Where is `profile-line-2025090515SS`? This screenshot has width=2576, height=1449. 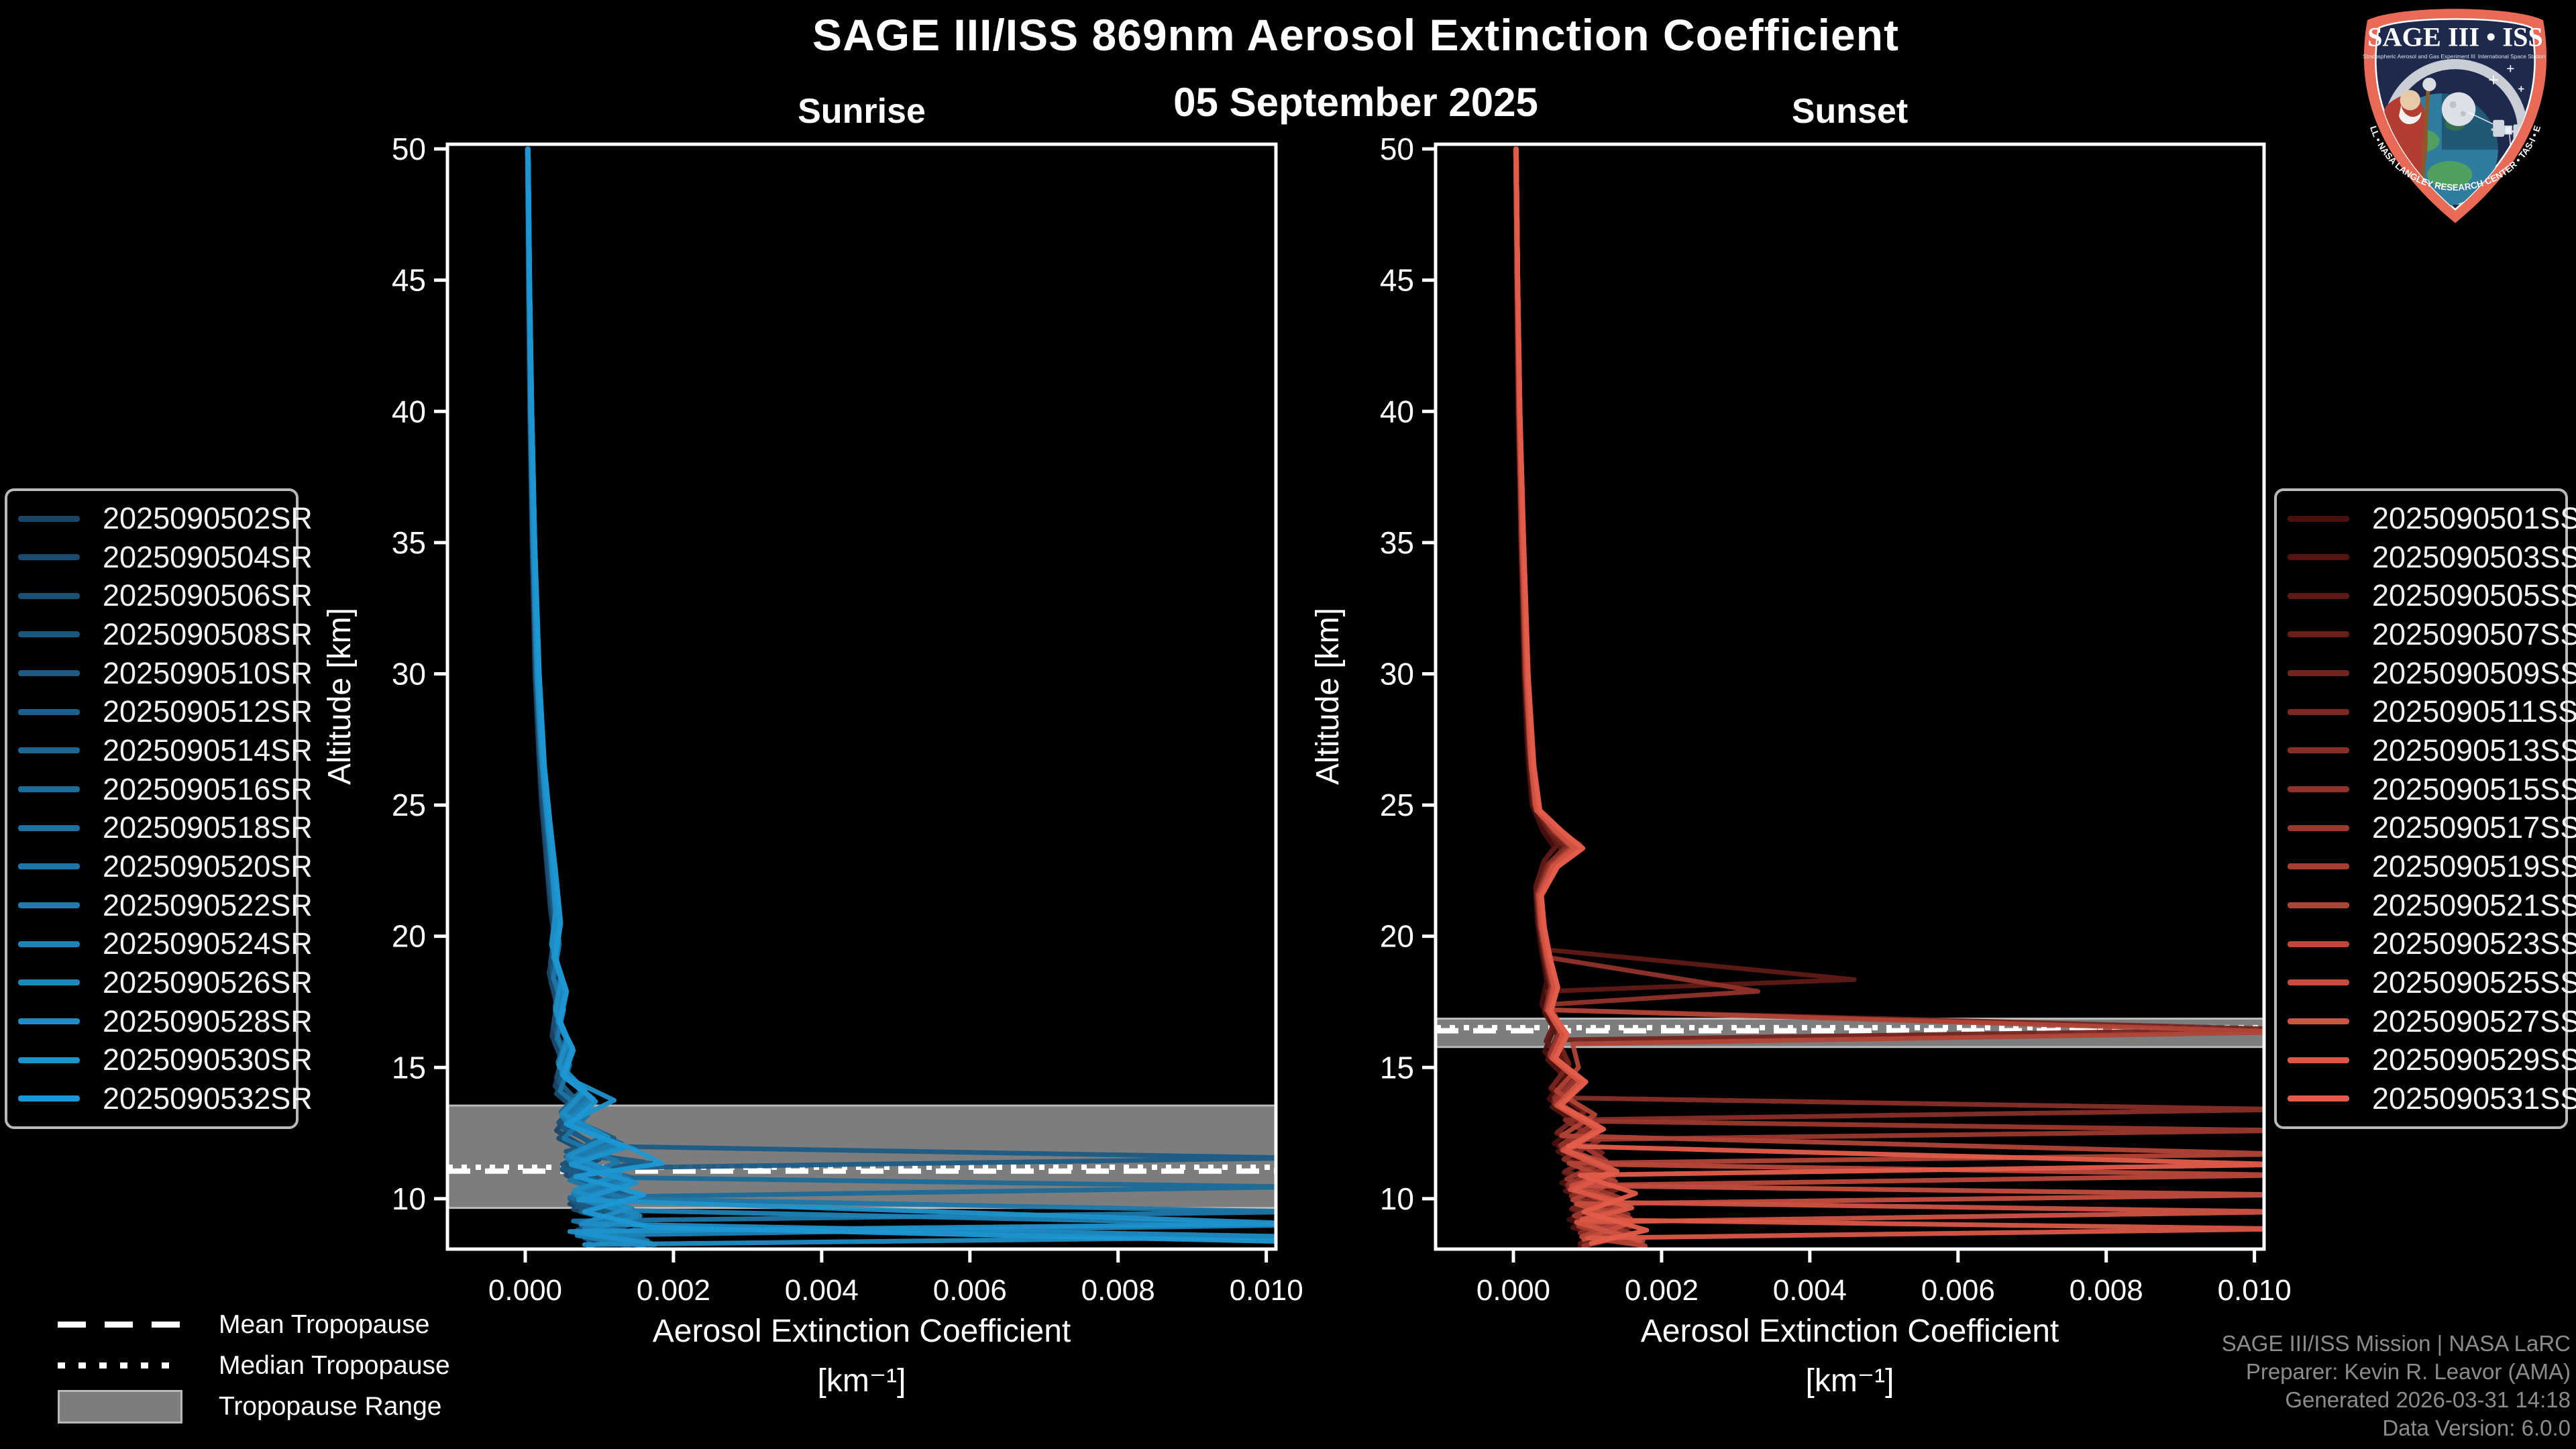 profile-line-2025090515SS is located at coordinates (1636, 694).